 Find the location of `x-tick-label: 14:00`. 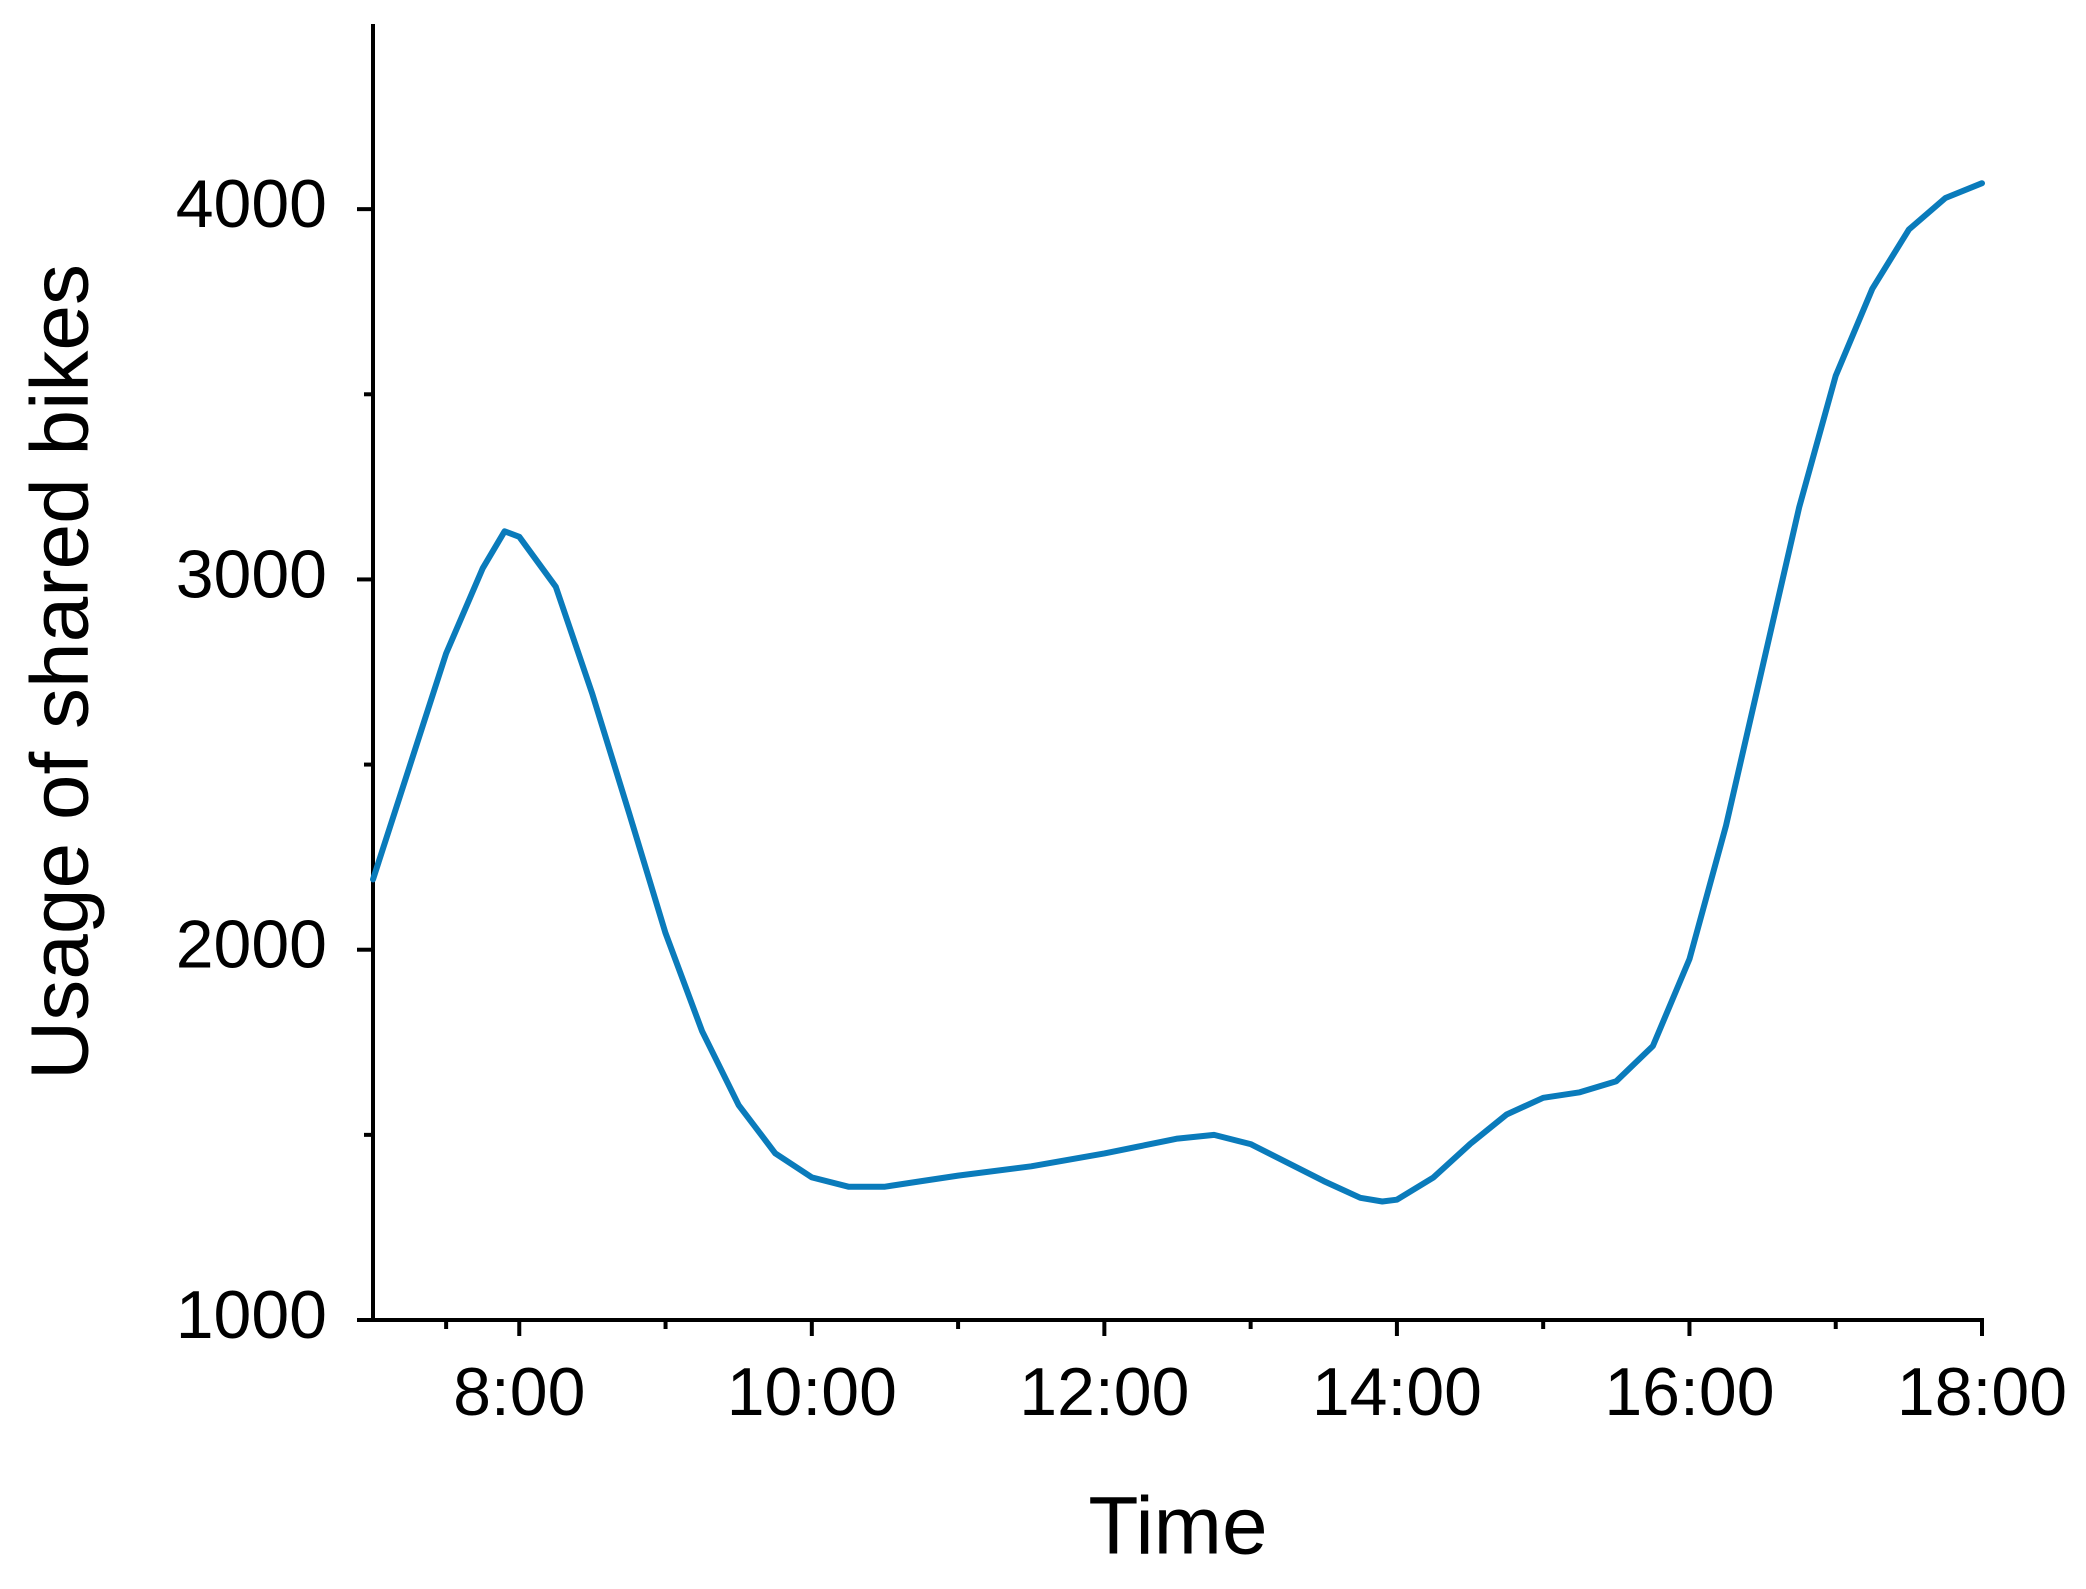

x-tick-label: 14:00 is located at coordinates (1397, 1392).